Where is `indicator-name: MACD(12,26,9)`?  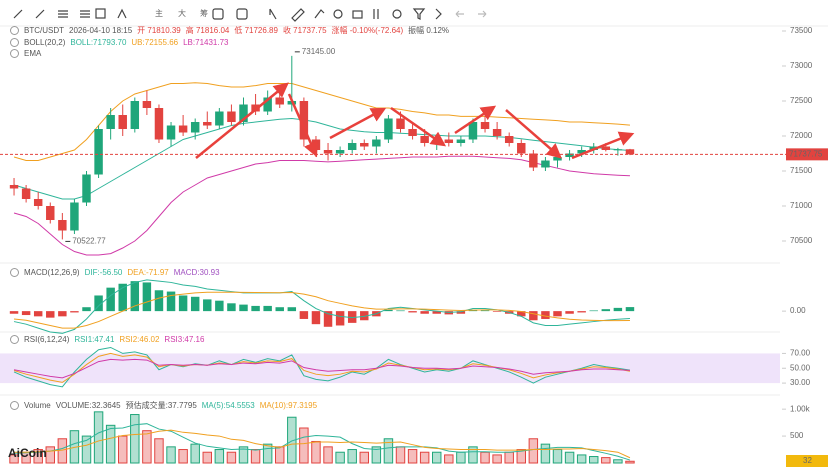
indicator-name: MACD(12,26,9) is located at coordinates (52, 272).